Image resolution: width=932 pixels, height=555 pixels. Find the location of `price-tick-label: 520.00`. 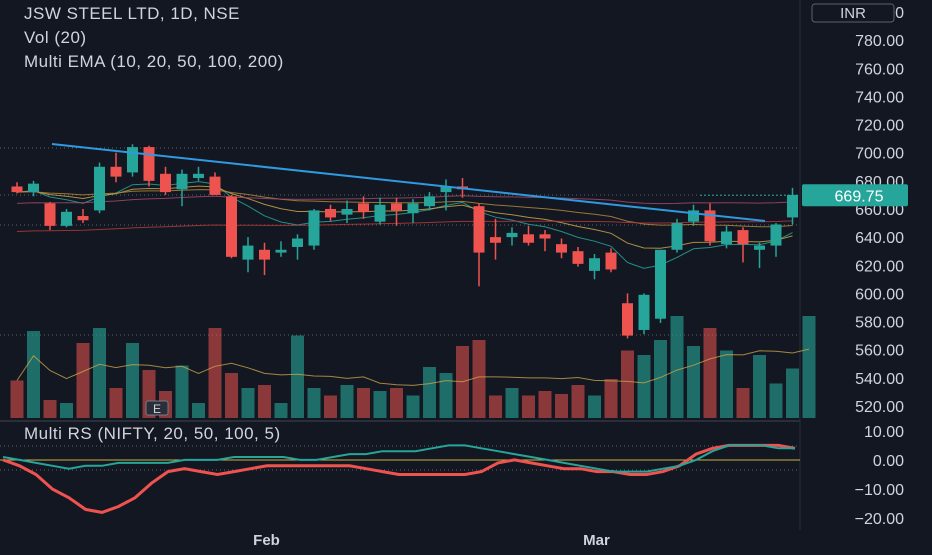

price-tick-label: 520.00 is located at coordinates (879, 407).